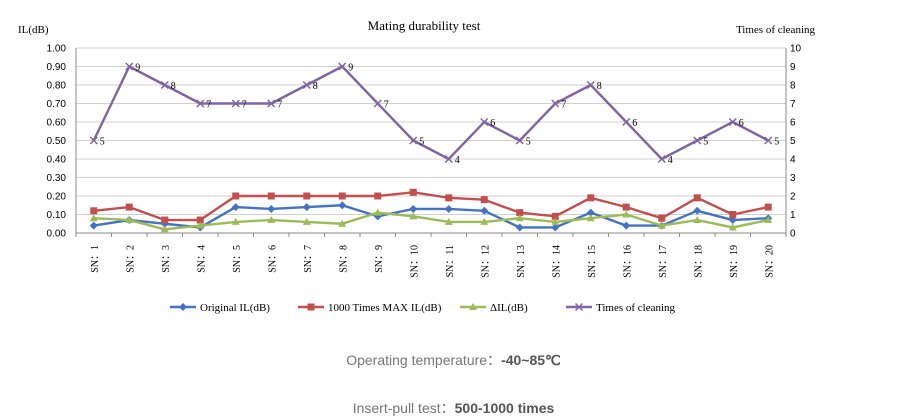 The image size is (907, 418). I want to click on x-tick-label: SN：6, so click(272, 259).